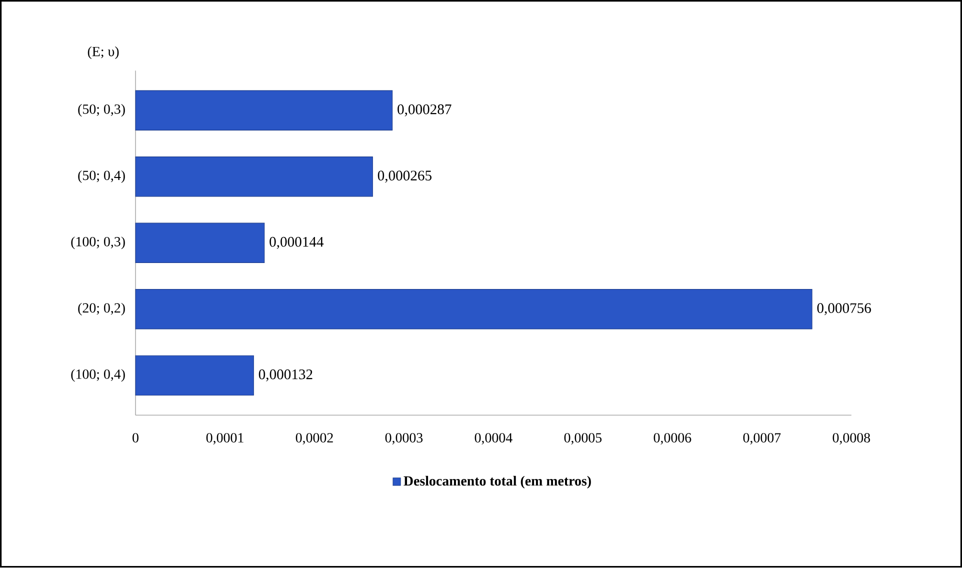 This screenshot has width=962, height=568. Describe the element at coordinates (497, 482) in the screenshot. I see `legend-label: Deslocamento total (em metros)` at that location.